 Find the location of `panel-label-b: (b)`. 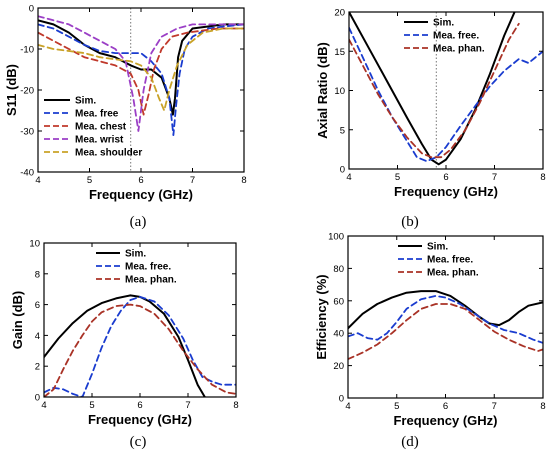

panel-label-b: (b) is located at coordinates (410, 222).